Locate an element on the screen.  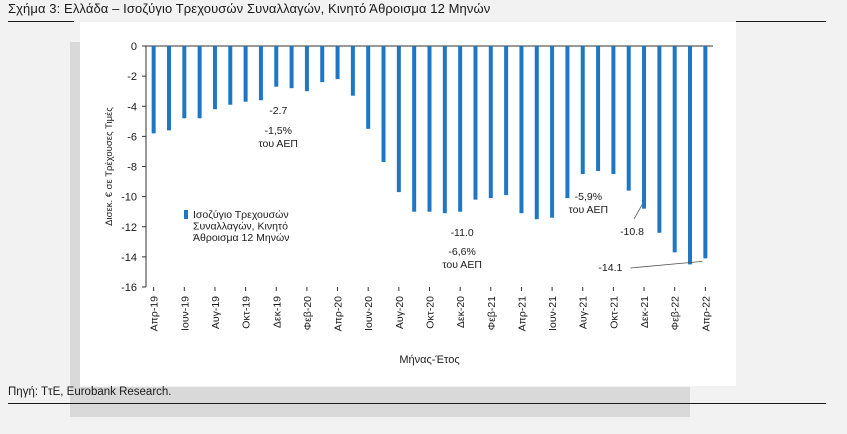
x-tick-label: Οκτ-21 is located at coordinates (614, 312).